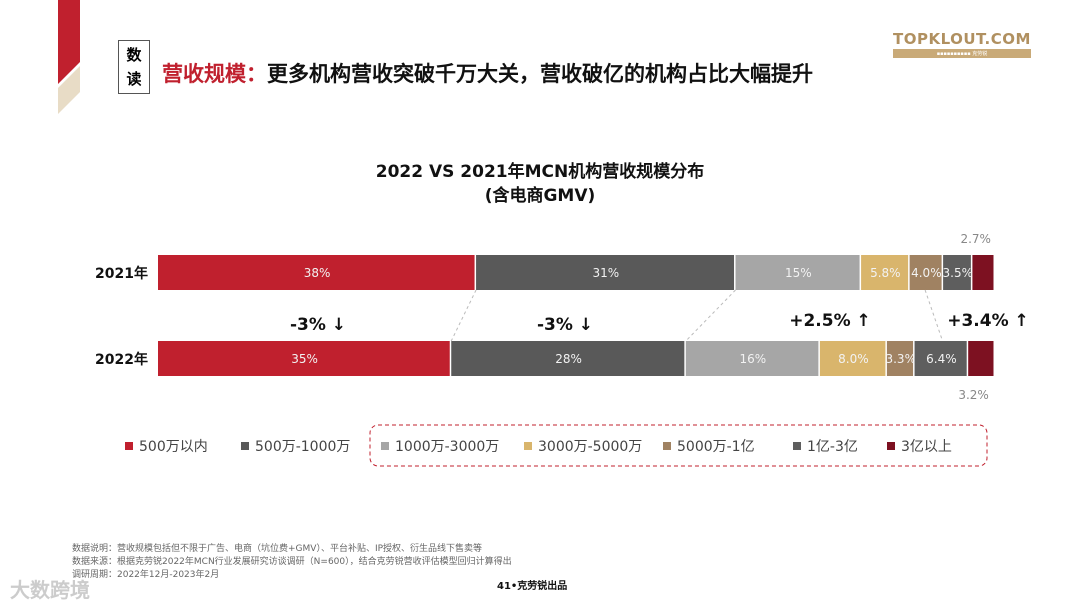 The image size is (1080, 607). What do you see at coordinates (302, 447) in the screenshot?
I see `legend-item: 500万-1000万` at bounding box center [302, 447].